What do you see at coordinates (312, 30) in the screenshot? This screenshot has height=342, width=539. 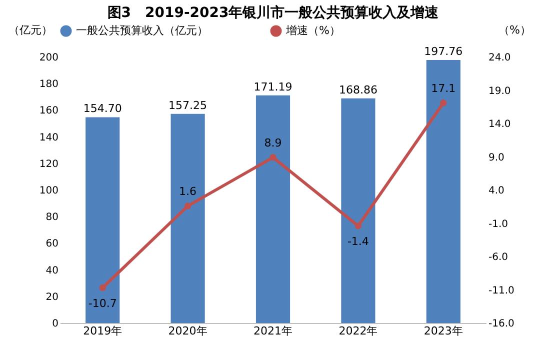 I see `legend-label: 增速（%）` at bounding box center [312, 30].